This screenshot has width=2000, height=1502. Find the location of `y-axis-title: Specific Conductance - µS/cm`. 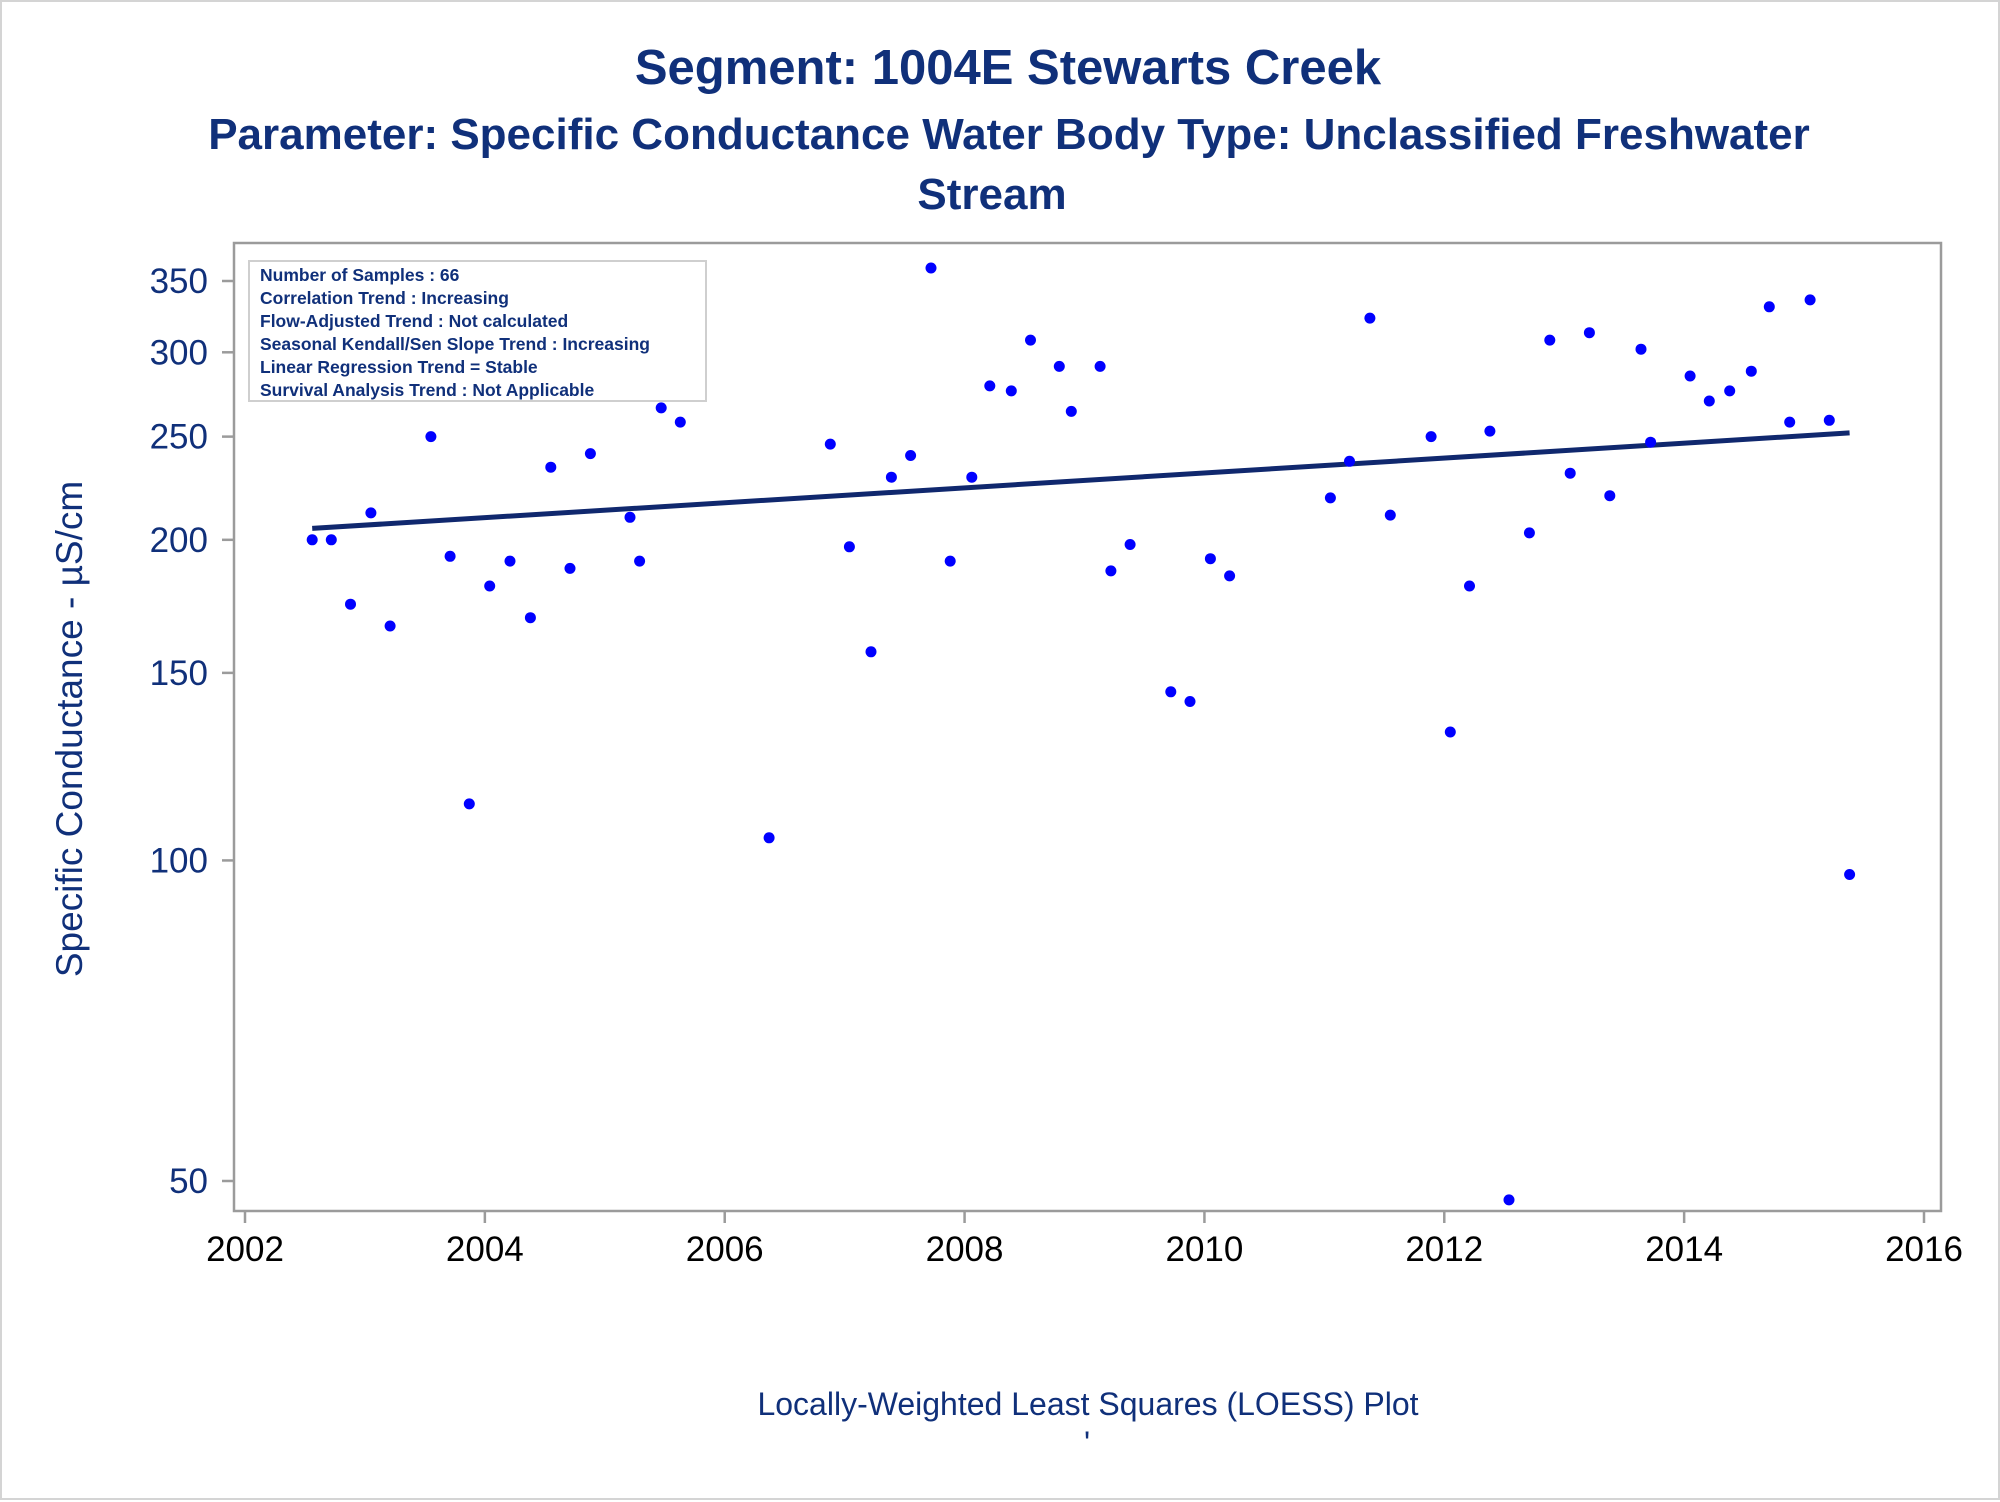

y-axis-title: Specific Conductance - µS/cm is located at coordinates (69, 729).